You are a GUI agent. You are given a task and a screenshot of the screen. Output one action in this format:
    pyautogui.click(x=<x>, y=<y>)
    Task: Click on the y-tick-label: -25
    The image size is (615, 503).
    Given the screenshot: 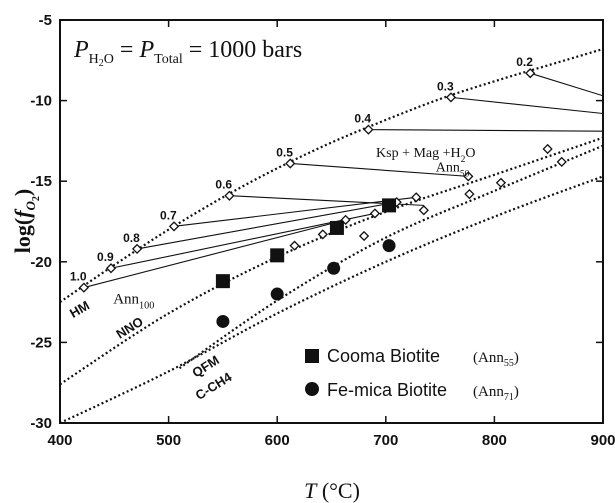 What is the action you would take?
    pyautogui.click(x=41, y=342)
    